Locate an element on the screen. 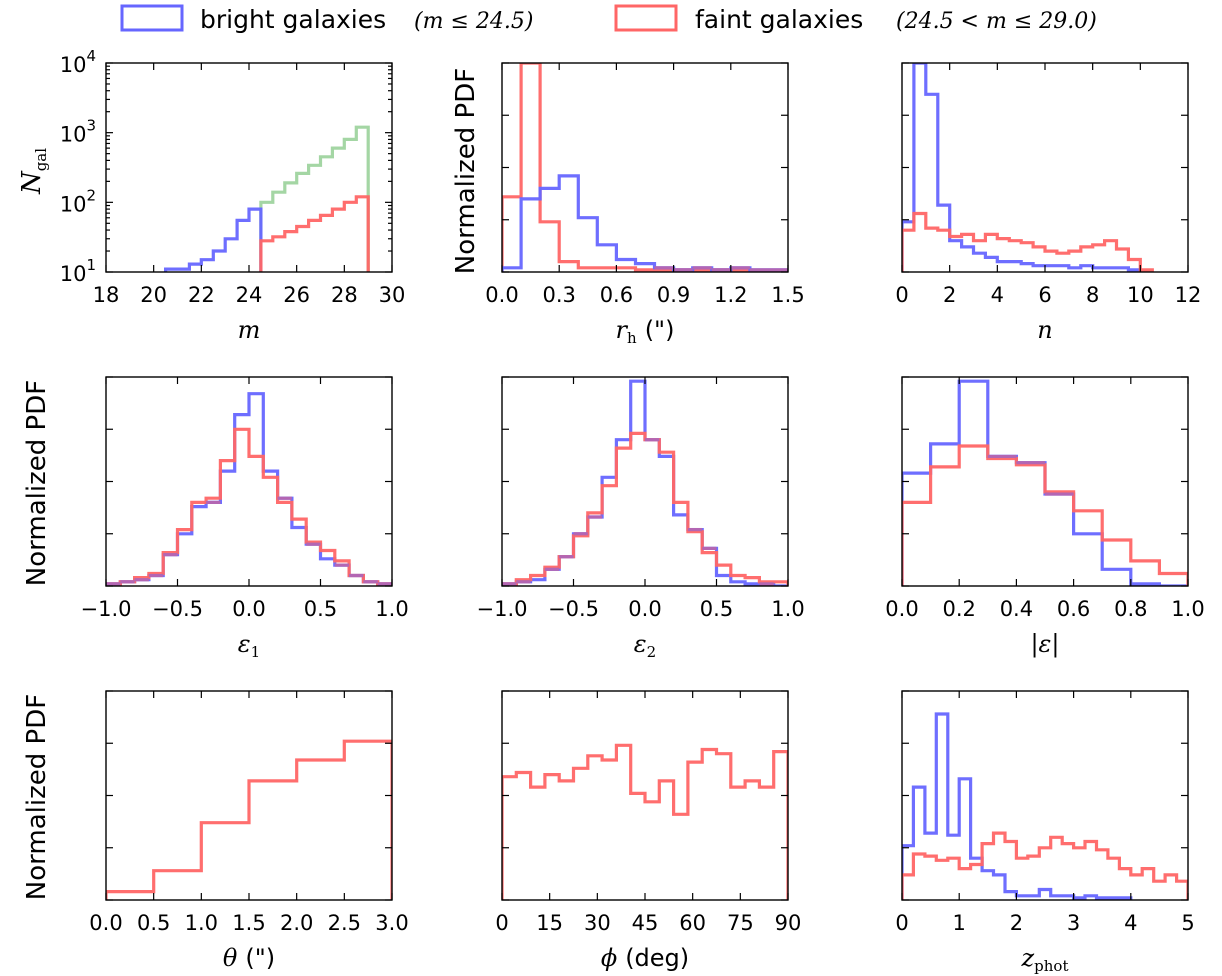 Image resolution: width=1222 pixels, height=976 pixels. x-tick-label: 3.0 is located at coordinates (391, 923).